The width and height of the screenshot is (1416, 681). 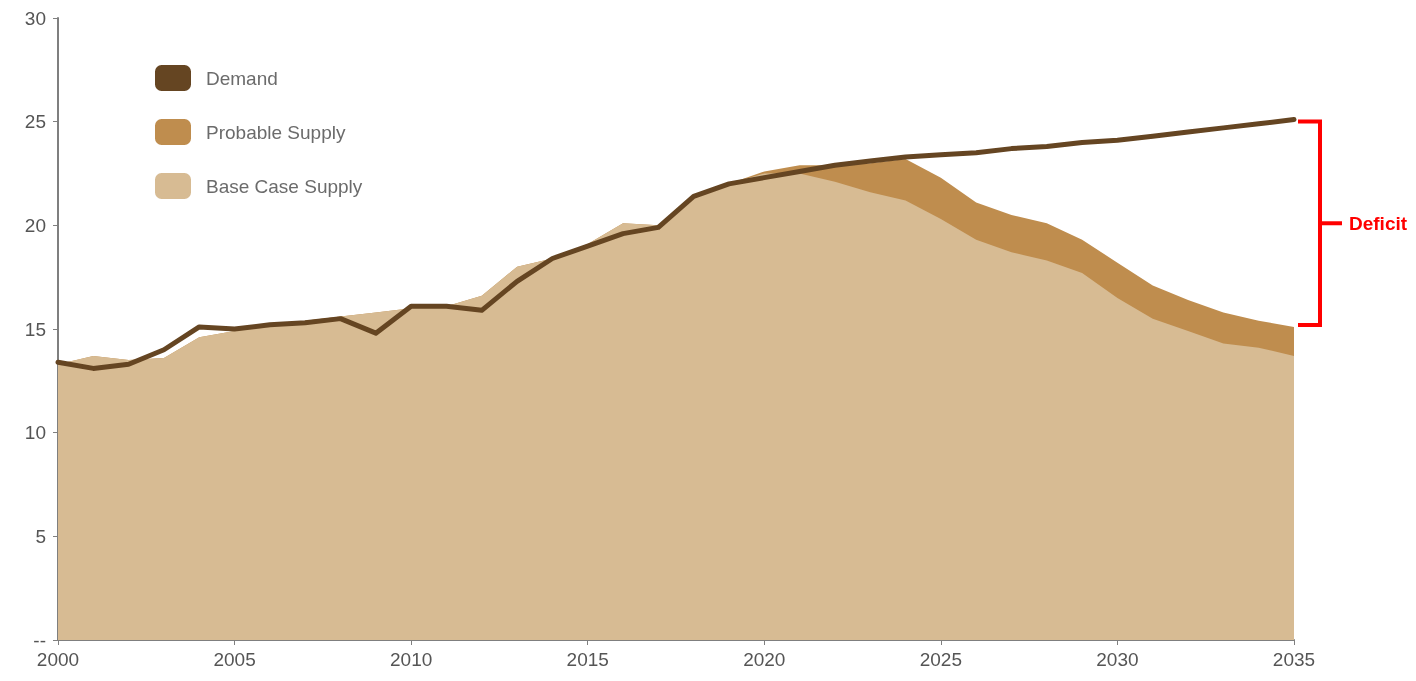 What do you see at coordinates (35, 18) in the screenshot?
I see `y-tick-label: 30` at bounding box center [35, 18].